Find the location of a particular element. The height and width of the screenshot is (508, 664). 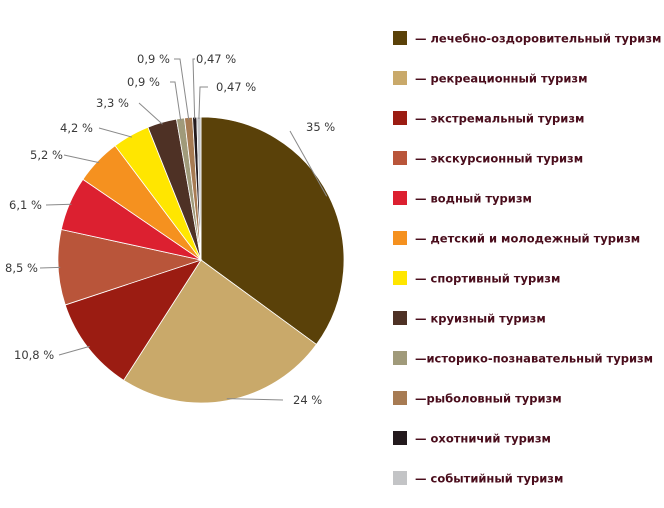

legend-label: — круизный туризм is located at coordinates (480, 319).